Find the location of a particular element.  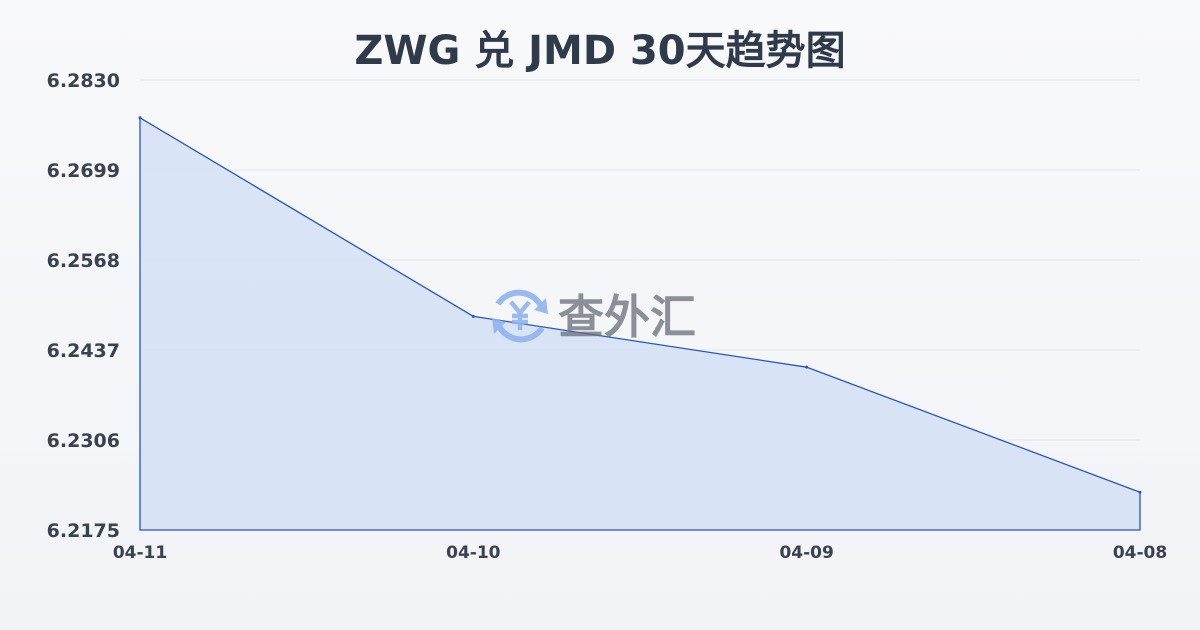

y-tick-label: 6.2437 is located at coordinates (83, 351).